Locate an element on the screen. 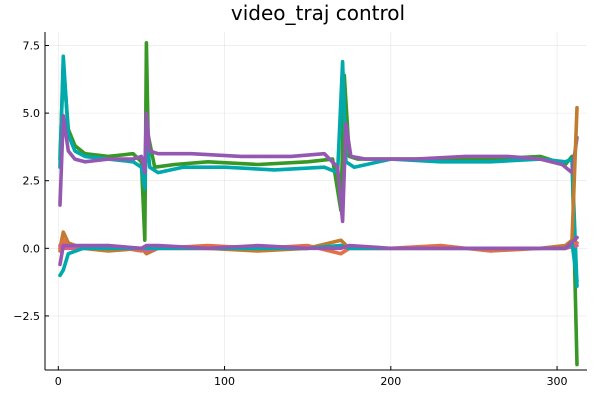 Image resolution: width=600 pixels, height=400 pixels. y-tick-label: 7.5 is located at coordinates (32, 46).